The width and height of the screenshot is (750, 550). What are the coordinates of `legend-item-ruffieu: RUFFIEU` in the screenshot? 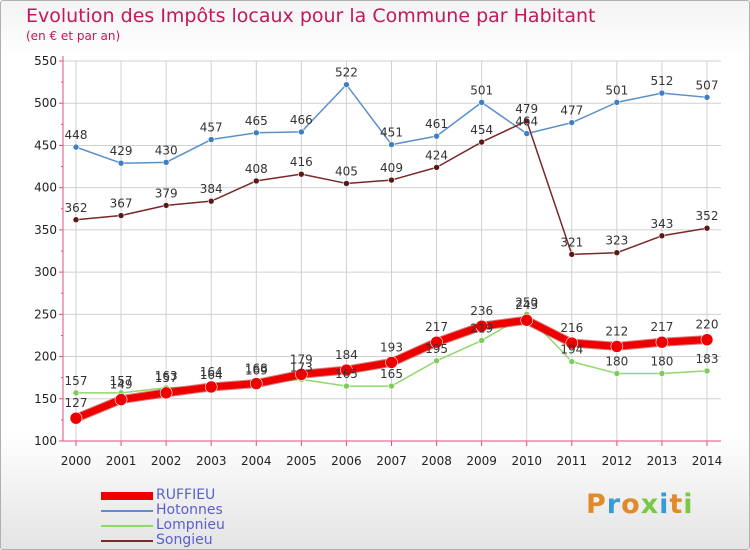 It's located at (211, 495).